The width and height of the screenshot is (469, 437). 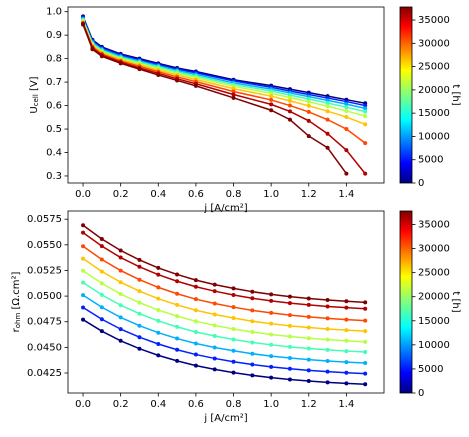 What do you see at coordinates (44, 322) in the screenshot?
I see `y-tick-label: 0.0475` at bounding box center [44, 322].